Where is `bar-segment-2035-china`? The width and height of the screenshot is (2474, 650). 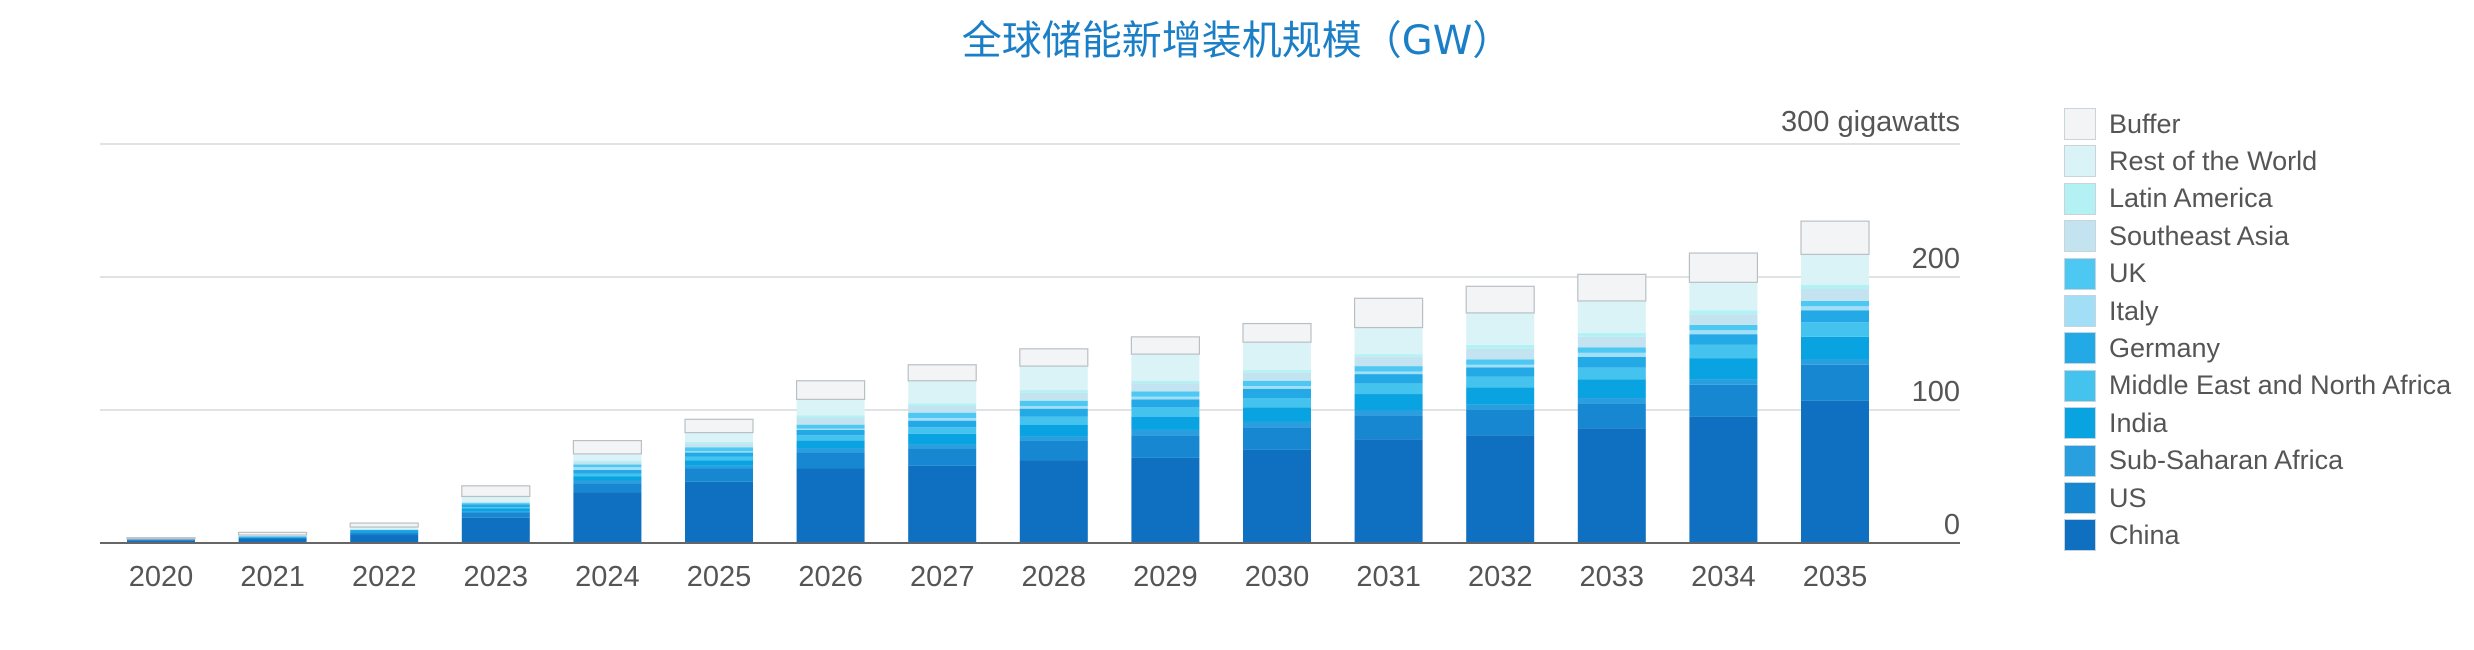 bar-segment-2035-china is located at coordinates (1835, 471).